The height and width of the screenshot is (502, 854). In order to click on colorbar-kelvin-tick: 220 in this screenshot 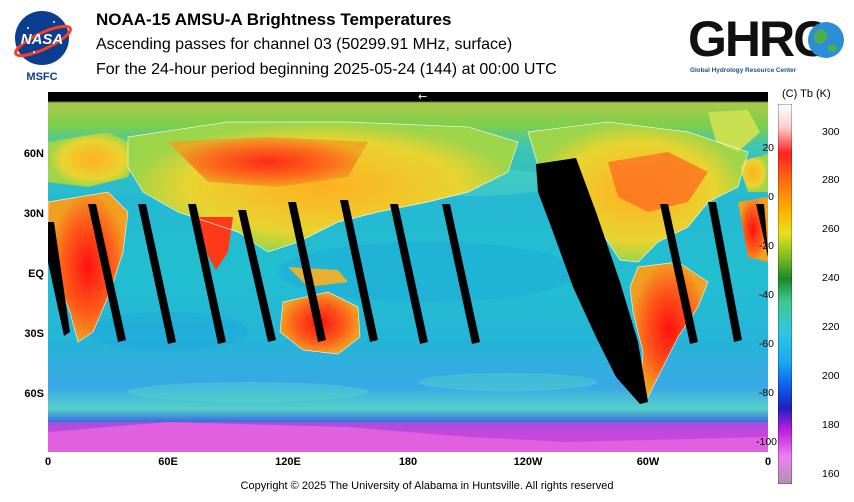, I will do `click(831, 327)`.